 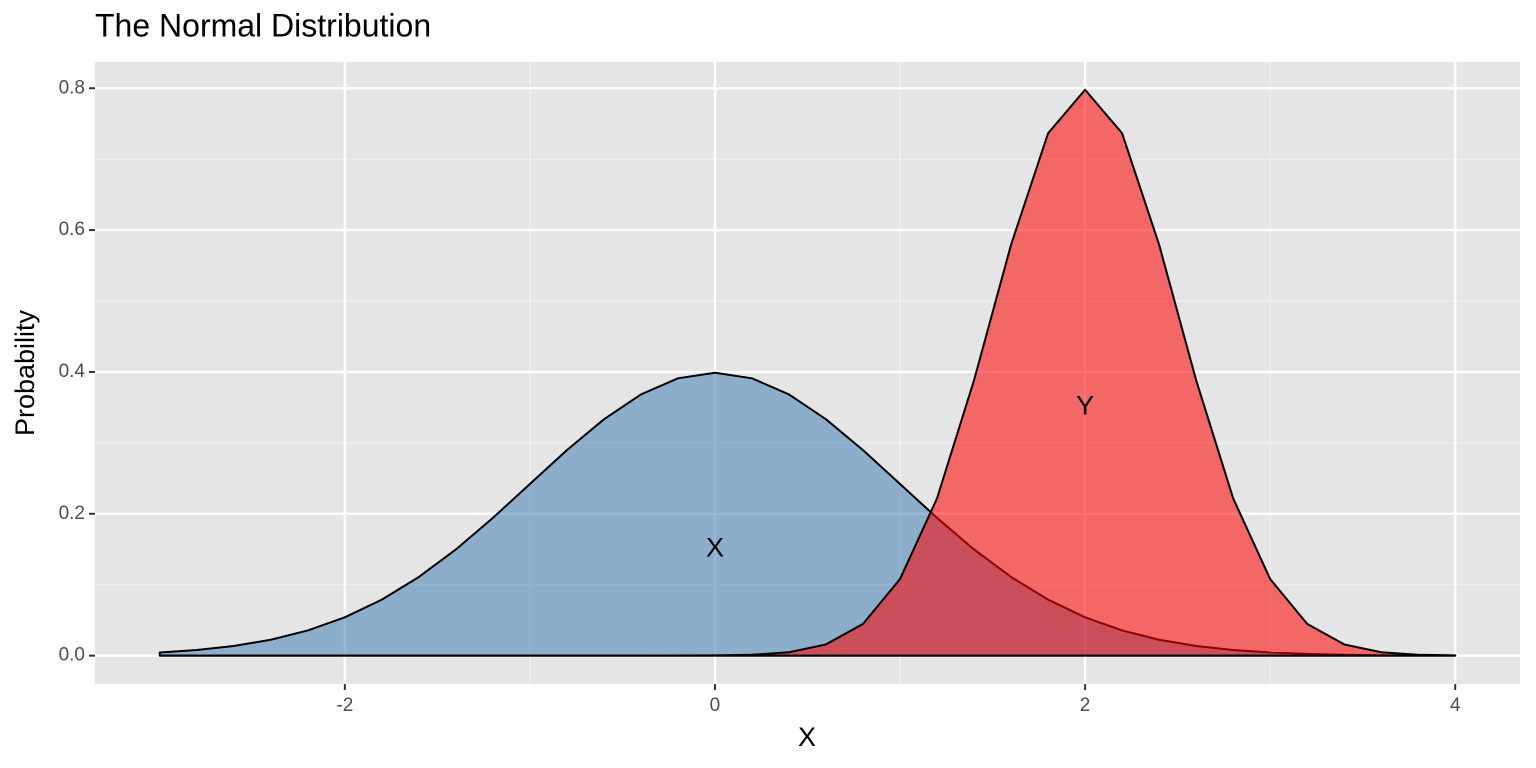 What do you see at coordinates (72, 229) in the screenshot?
I see `y-tick-label: 0.6` at bounding box center [72, 229].